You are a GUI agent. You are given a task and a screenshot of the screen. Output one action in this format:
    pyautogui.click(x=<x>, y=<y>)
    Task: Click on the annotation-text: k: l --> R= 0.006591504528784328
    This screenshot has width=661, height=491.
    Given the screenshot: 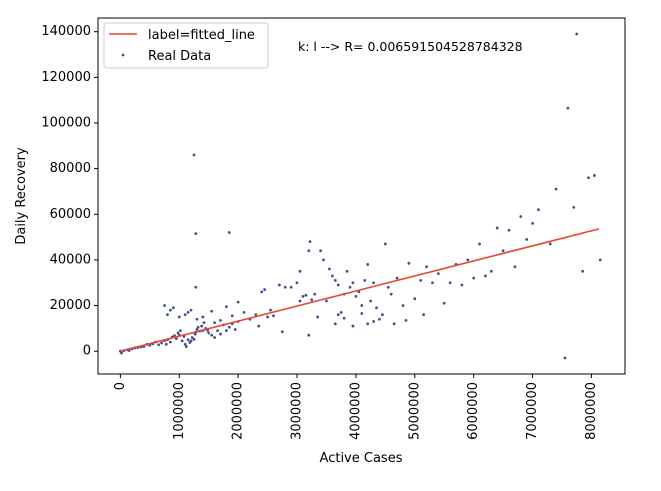 What is the action you would take?
    pyautogui.click(x=410, y=46)
    